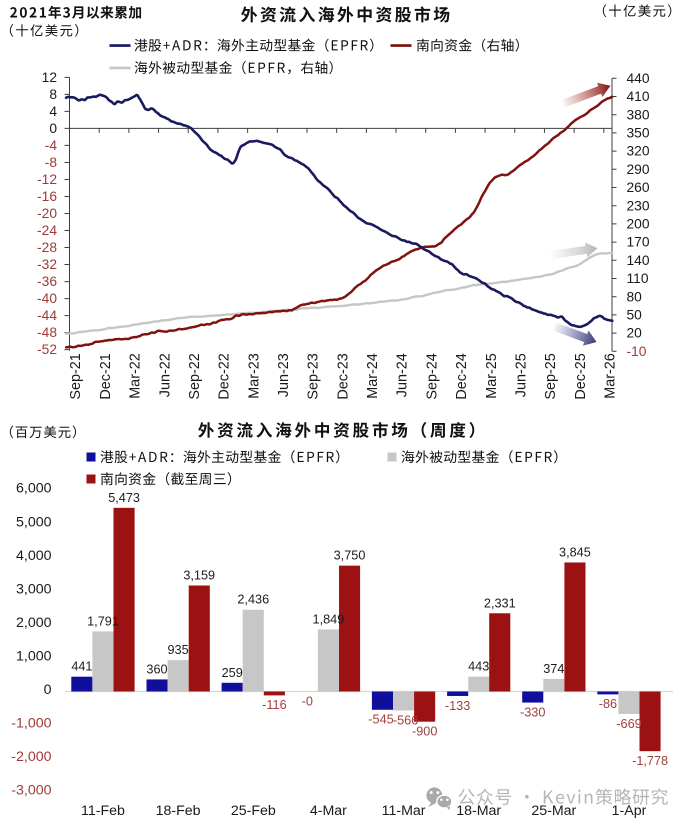 The height and width of the screenshot is (824, 673). Describe the element at coordinates (637, 351) in the screenshot. I see `svg-text: -10` at that location.